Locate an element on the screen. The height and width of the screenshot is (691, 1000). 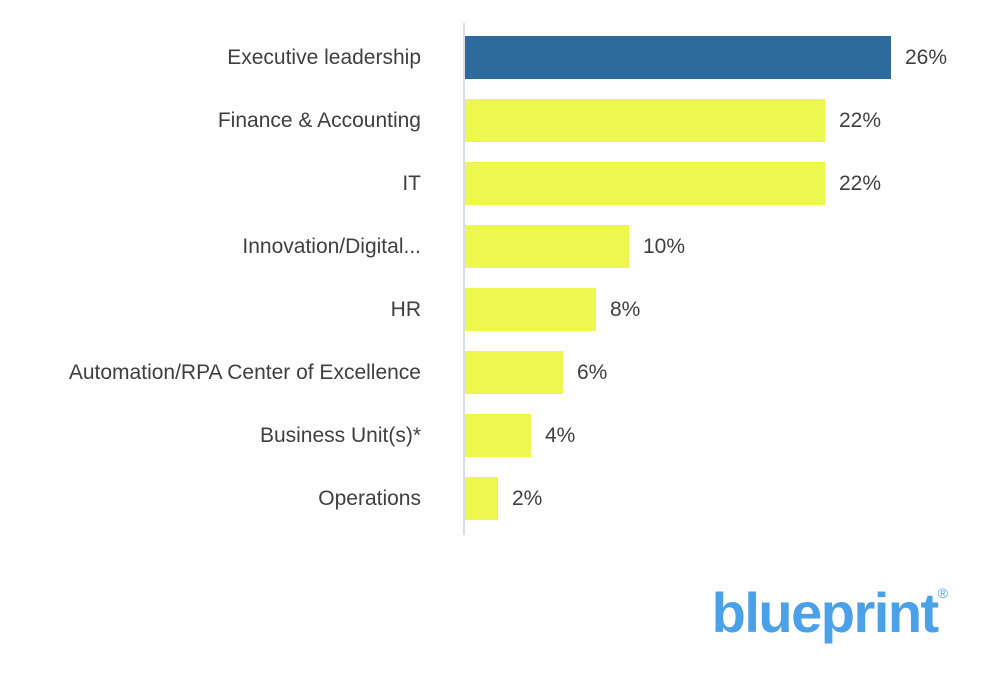
category-label: Finance & Accounting is located at coordinates (319, 120).